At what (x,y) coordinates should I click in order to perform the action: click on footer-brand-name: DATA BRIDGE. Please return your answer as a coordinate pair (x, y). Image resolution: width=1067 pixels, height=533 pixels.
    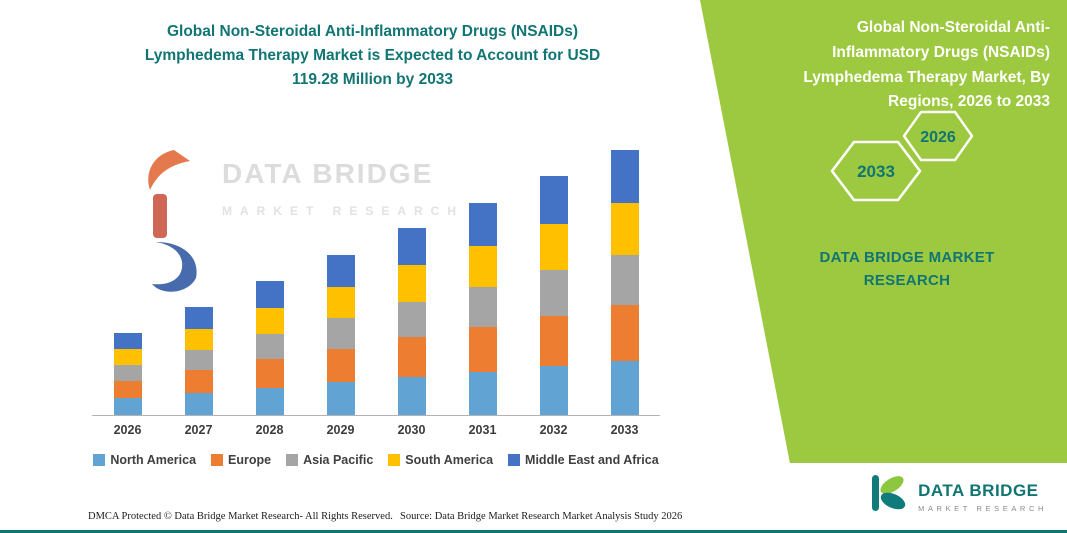
    Looking at the image, I should click on (978, 490).